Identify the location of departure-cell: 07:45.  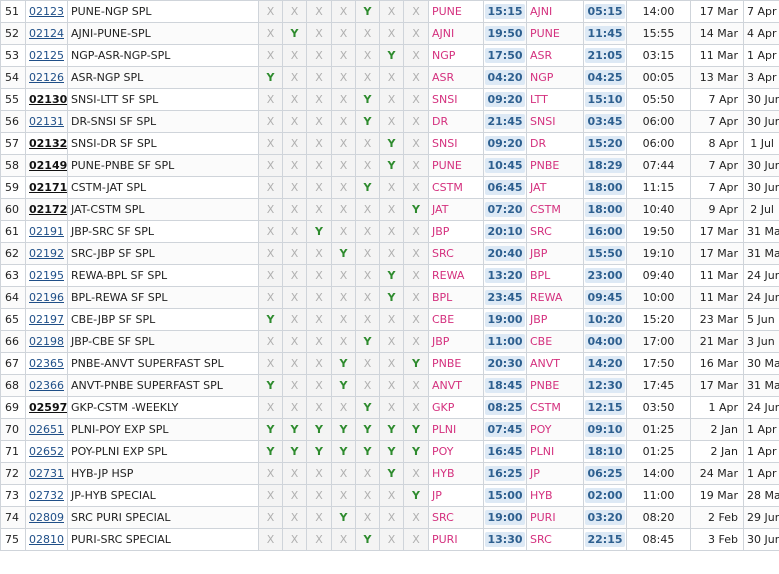
(505, 429).